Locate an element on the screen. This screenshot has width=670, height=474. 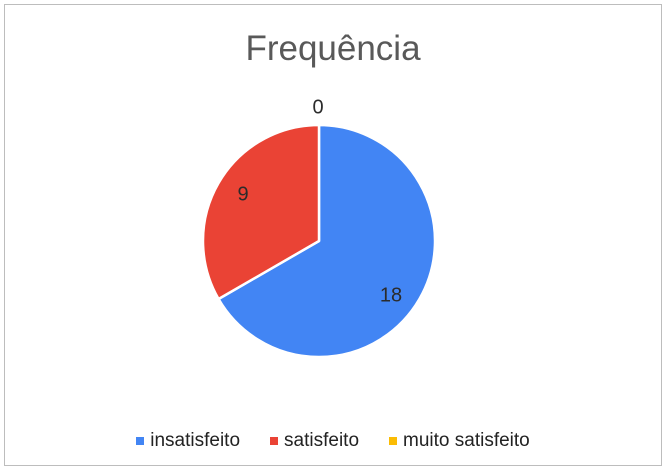
data-label-satisfeito: 9 is located at coordinates (242, 194).